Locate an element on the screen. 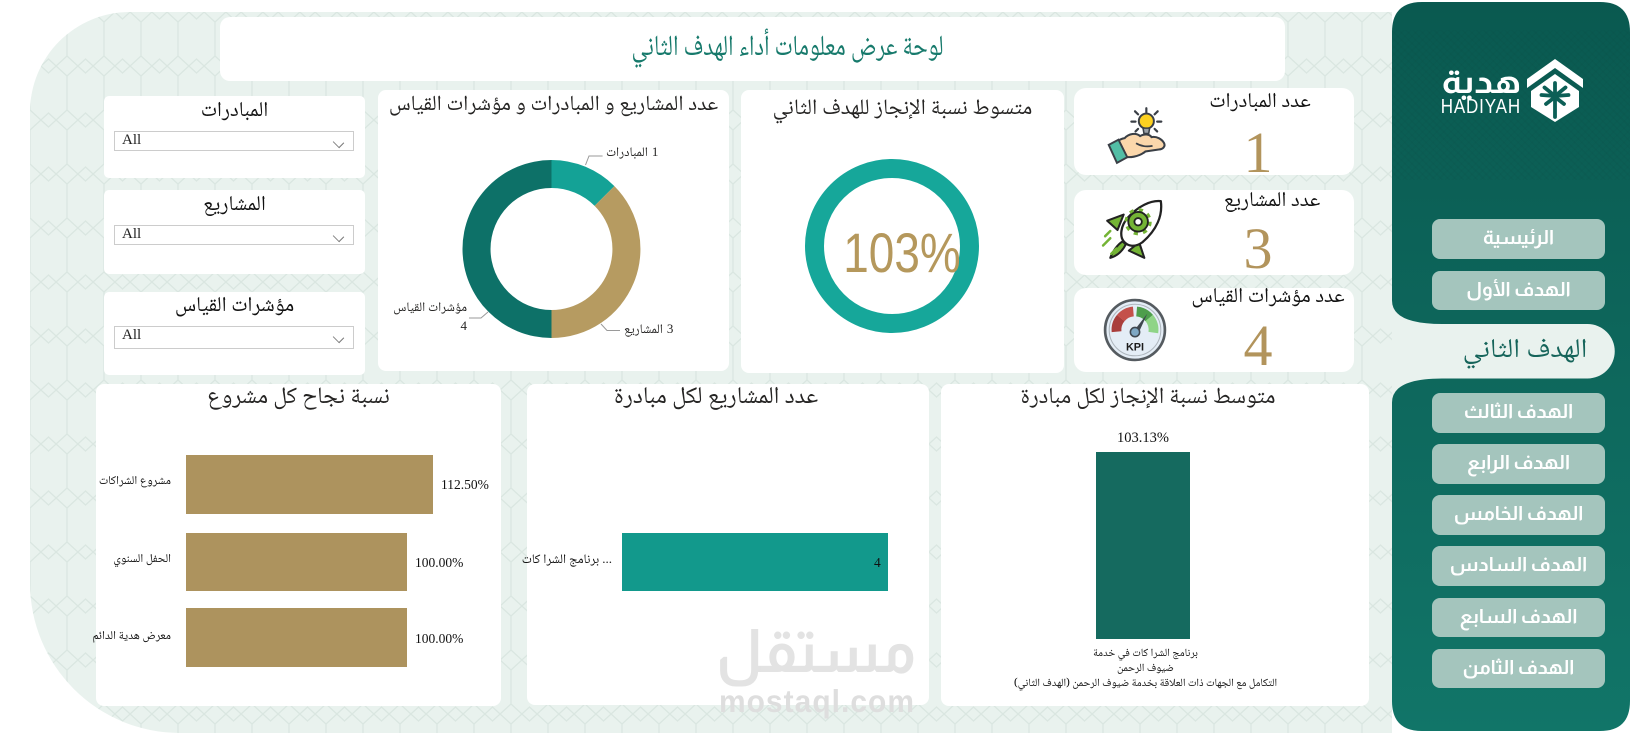 This screenshot has height=733, width=1633. svg-text: KPI is located at coordinates (1135, 348).